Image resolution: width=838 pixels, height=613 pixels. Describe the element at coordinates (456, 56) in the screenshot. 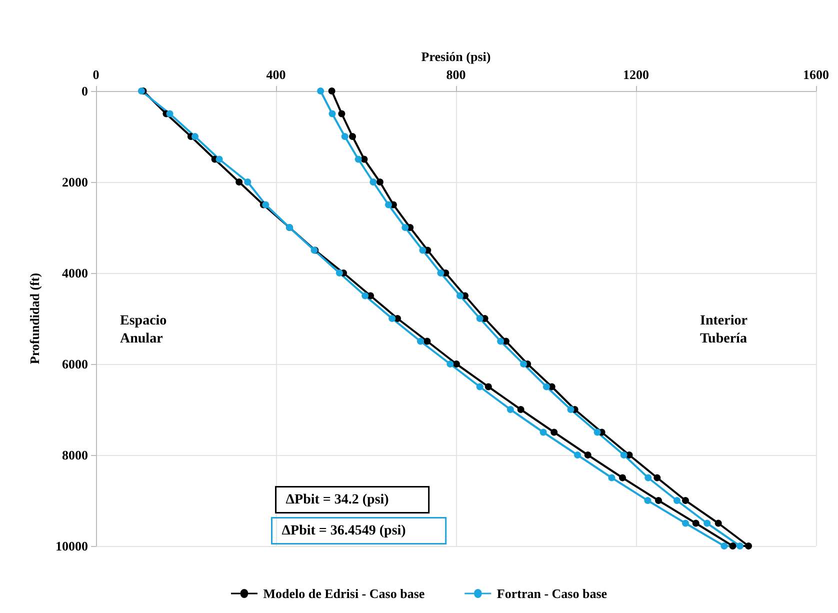

I see `x-axis-title: Presión (psi)` at that location.